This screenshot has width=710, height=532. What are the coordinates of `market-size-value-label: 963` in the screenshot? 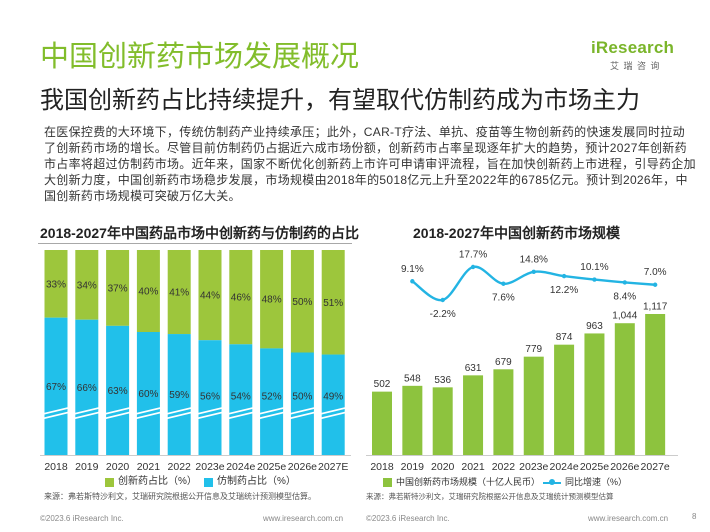 It's located at (594, 326).